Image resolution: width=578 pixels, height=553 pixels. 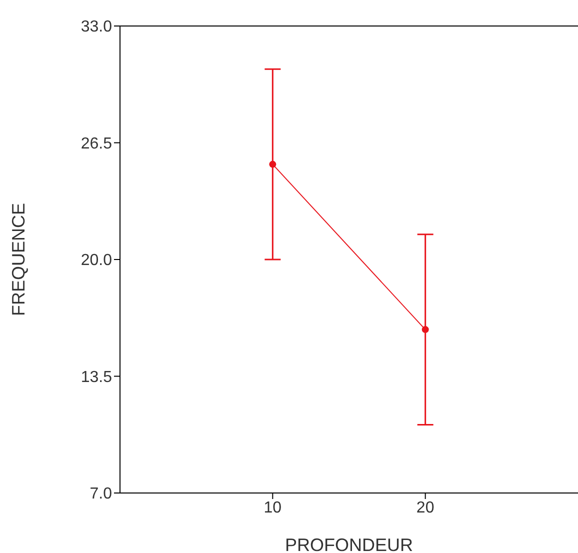 What do you see at coordinates (96, 143) in the screenshot?
I see `y-tick-label: 26.5` at bounding box center [96, 143].